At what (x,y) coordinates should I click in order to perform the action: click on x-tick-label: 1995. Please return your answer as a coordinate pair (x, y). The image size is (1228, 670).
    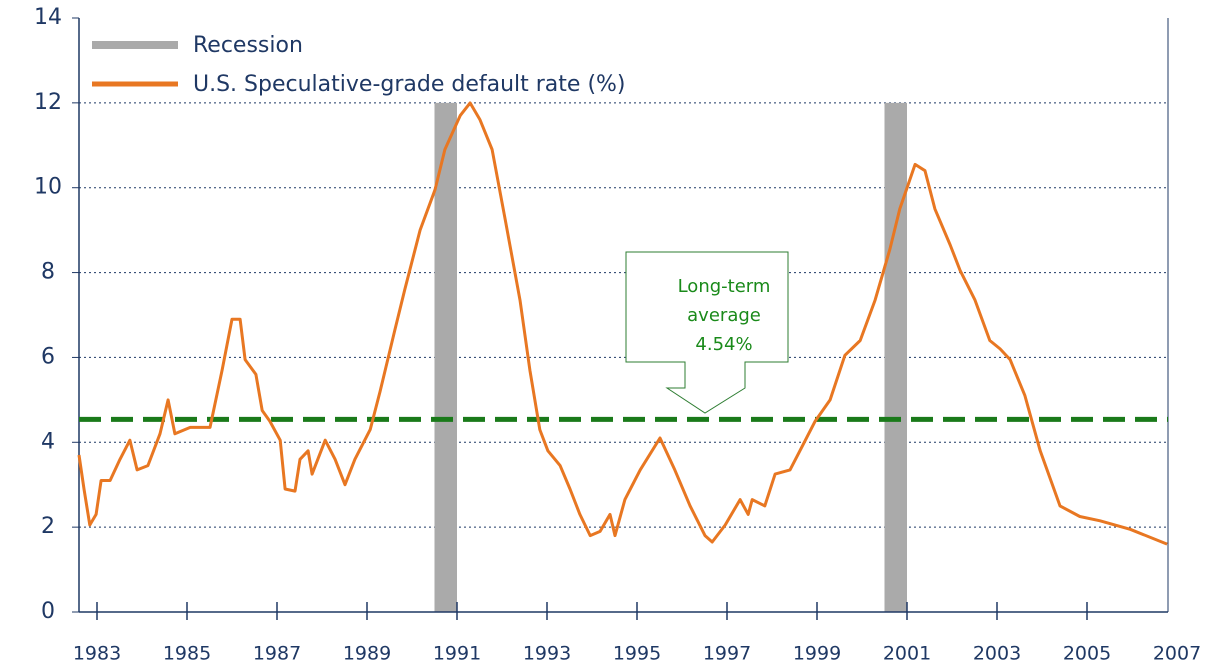
    Looking at the image, I should click on (637, 654).